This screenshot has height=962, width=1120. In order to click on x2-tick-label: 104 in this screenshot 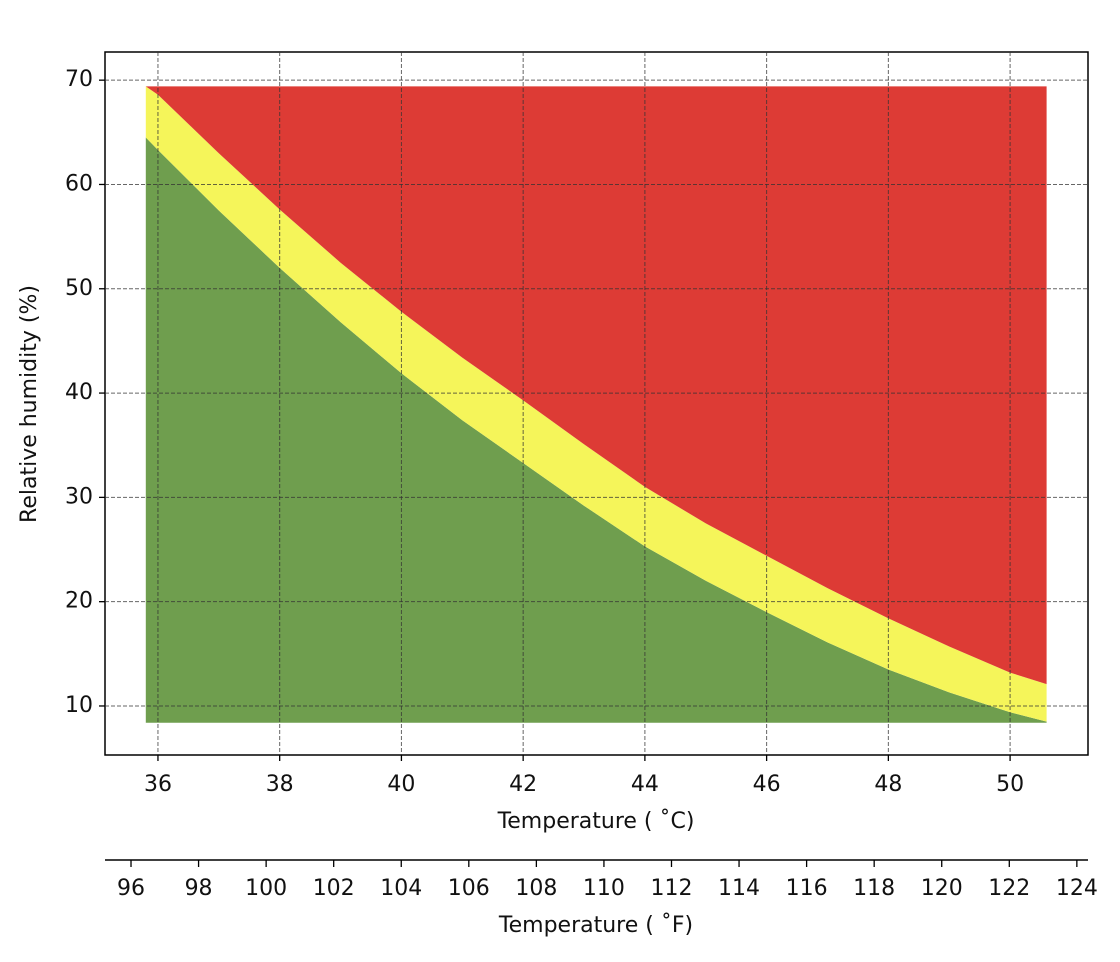, I will do `click(401, 888)`.